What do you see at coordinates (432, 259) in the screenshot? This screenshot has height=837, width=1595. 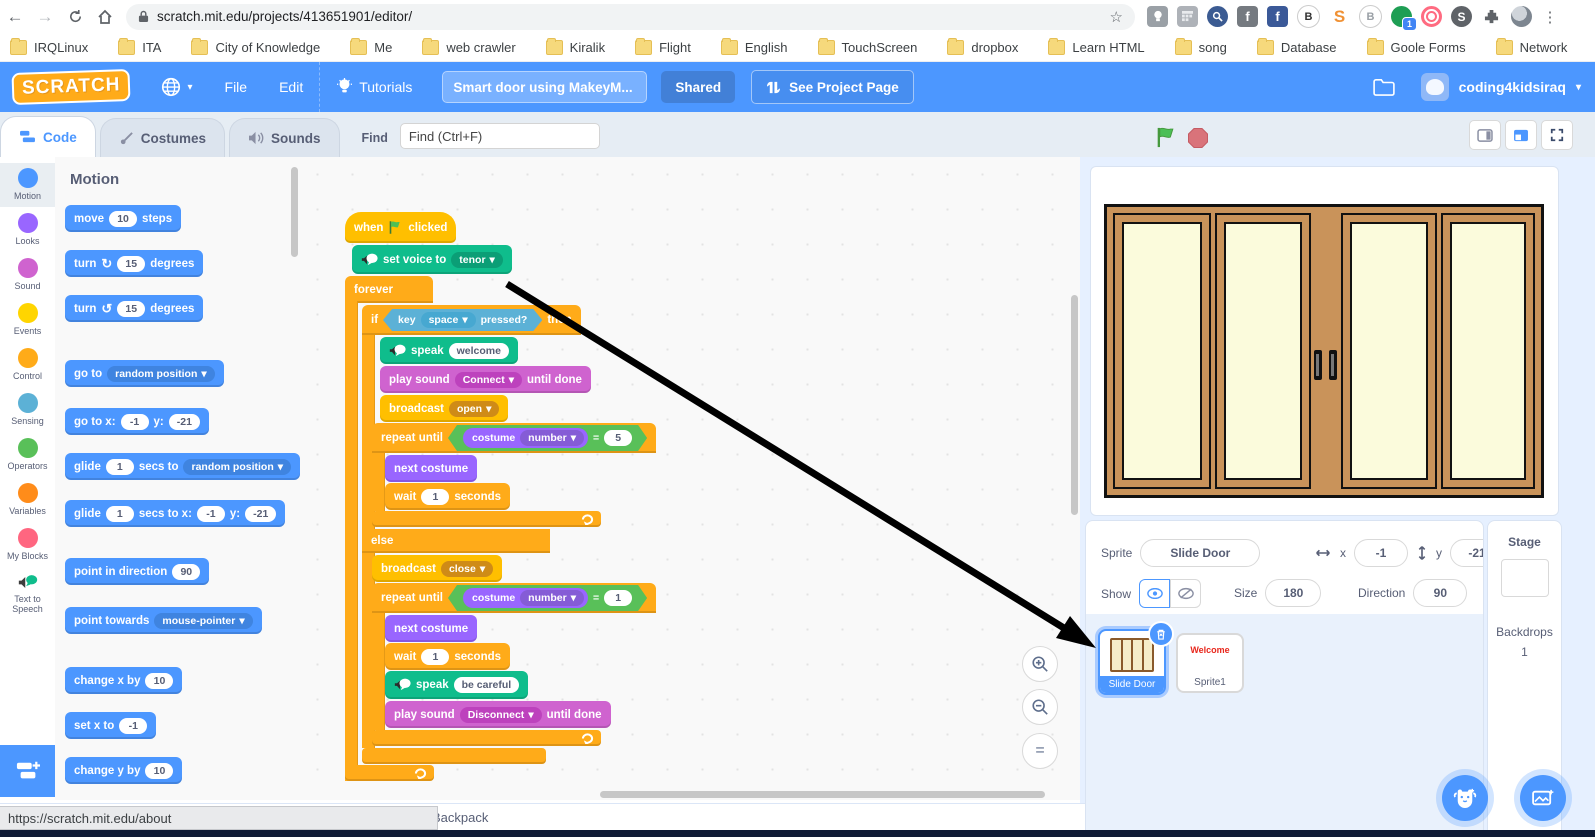 I see `block-set-voice: set voice to tenor ▾` at bounding box center [432, 259].